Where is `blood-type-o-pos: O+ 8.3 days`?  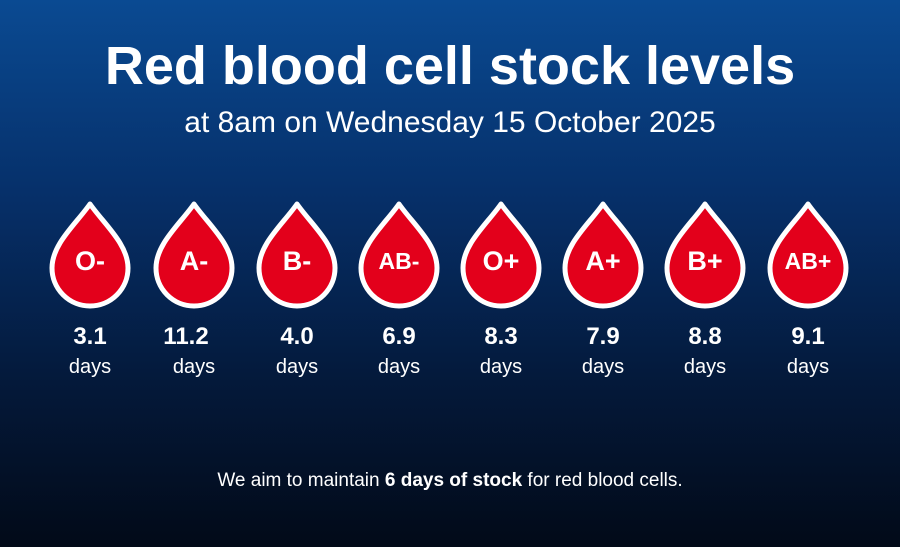 blood-type-o-pos: O+ 8.3 days is located at coordinates (501, 295).